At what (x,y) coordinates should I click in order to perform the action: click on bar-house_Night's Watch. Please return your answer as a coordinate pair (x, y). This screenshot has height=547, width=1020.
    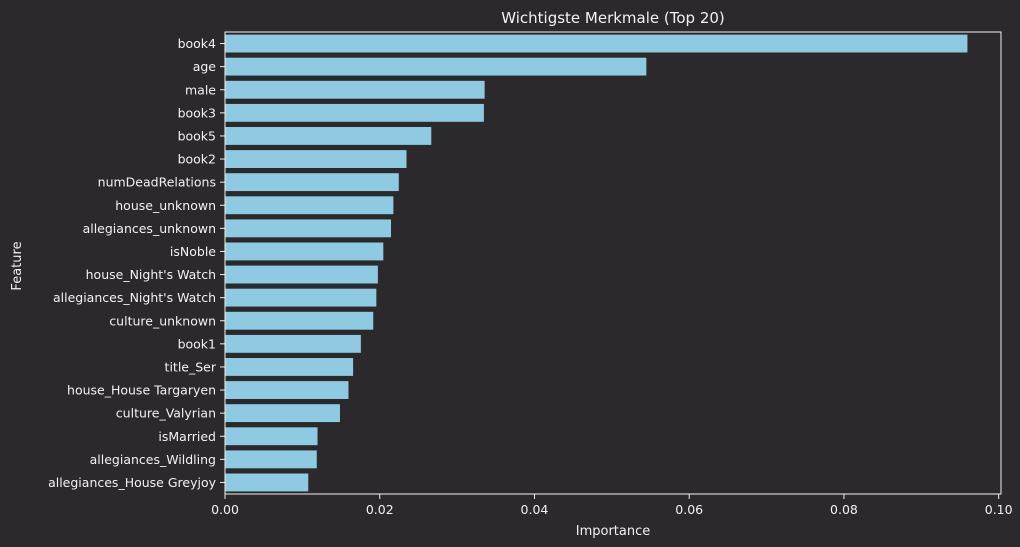
    Looking at the image, I should click on (301, 275).